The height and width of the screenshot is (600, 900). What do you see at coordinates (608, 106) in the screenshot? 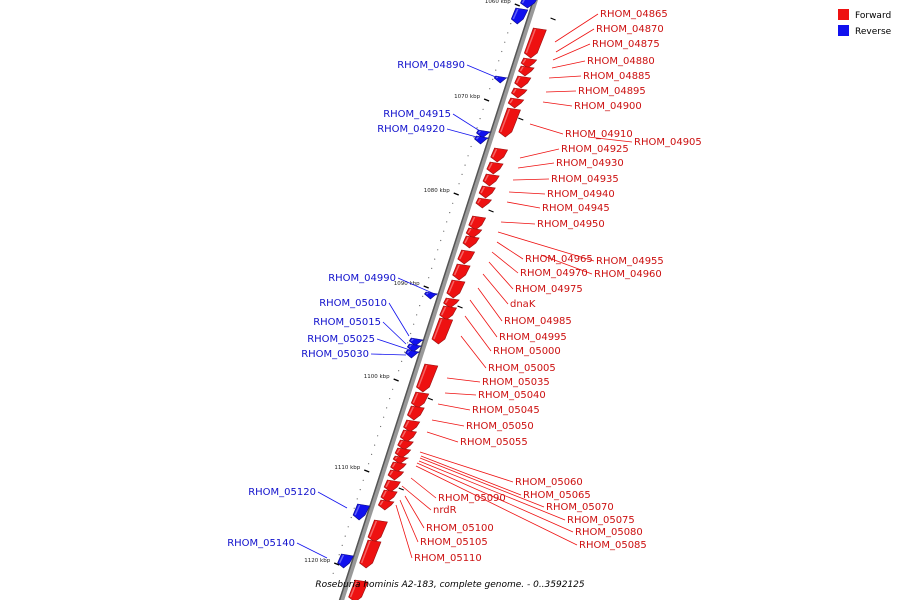
I see `forward-gene-label: RHOM_04900` at bounding box center [608, 106].